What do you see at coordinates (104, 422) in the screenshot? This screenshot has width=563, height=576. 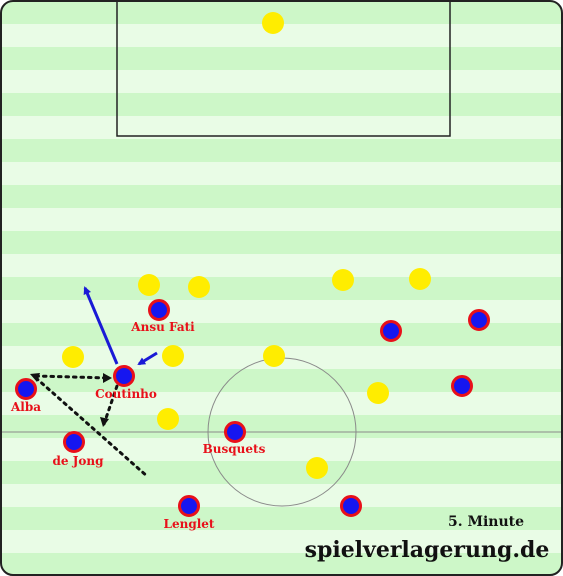 I see `pass-arrowhead-down` at bounding box center [104, 422].